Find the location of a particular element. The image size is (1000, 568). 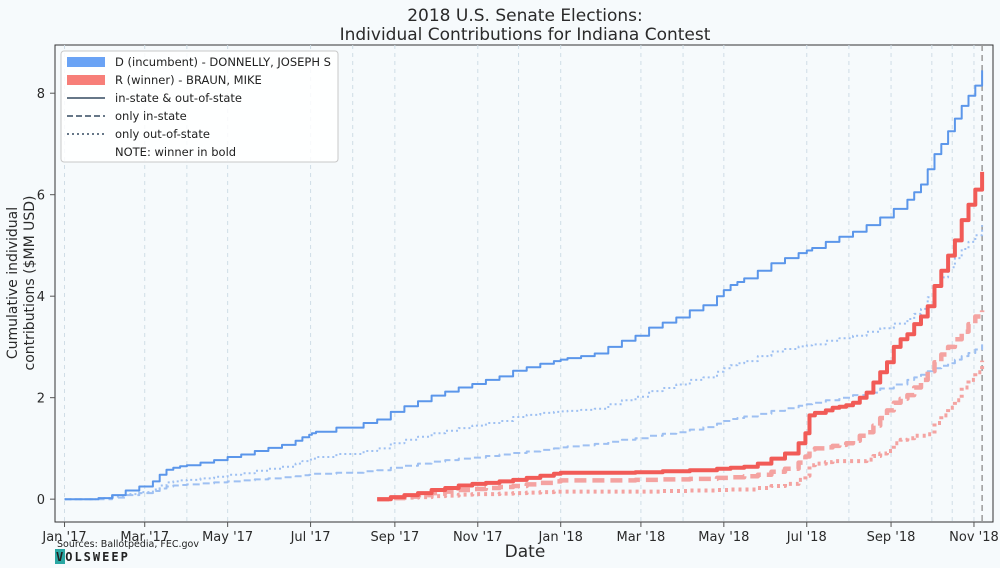

y-tick-label: 6 is located at coordinates (41, 196).